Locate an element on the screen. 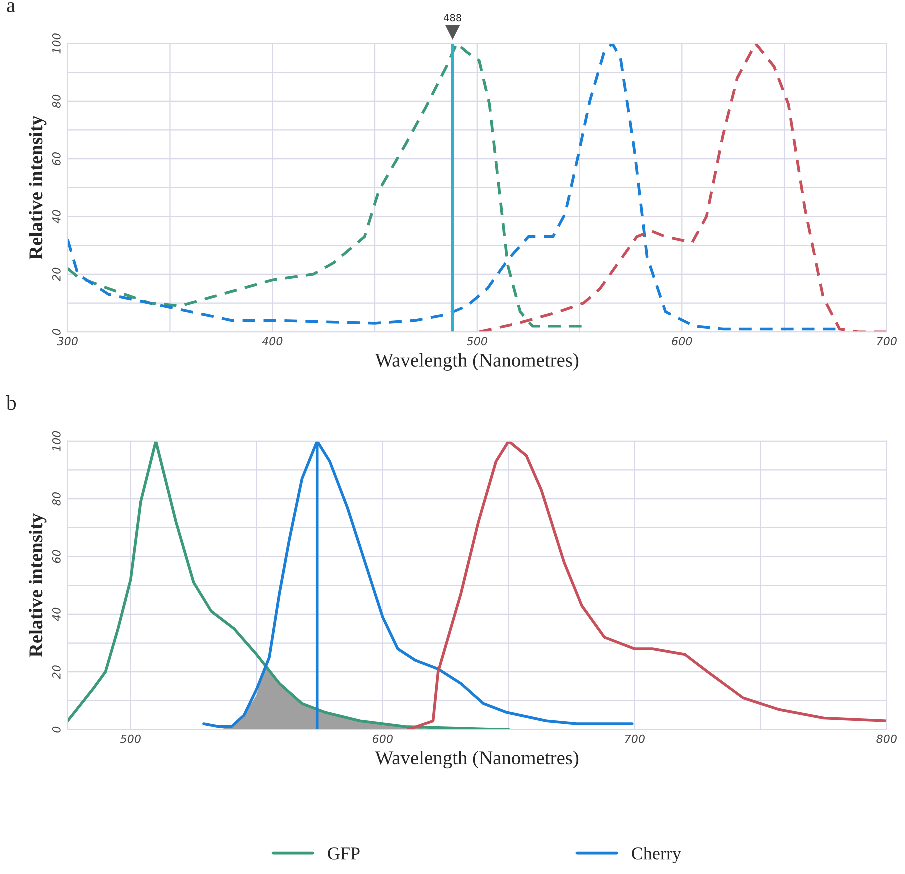 Image resolution: width=905 pixels, height=874 pixels. x-tick-label: 400 is located at coordinates (272, 341).